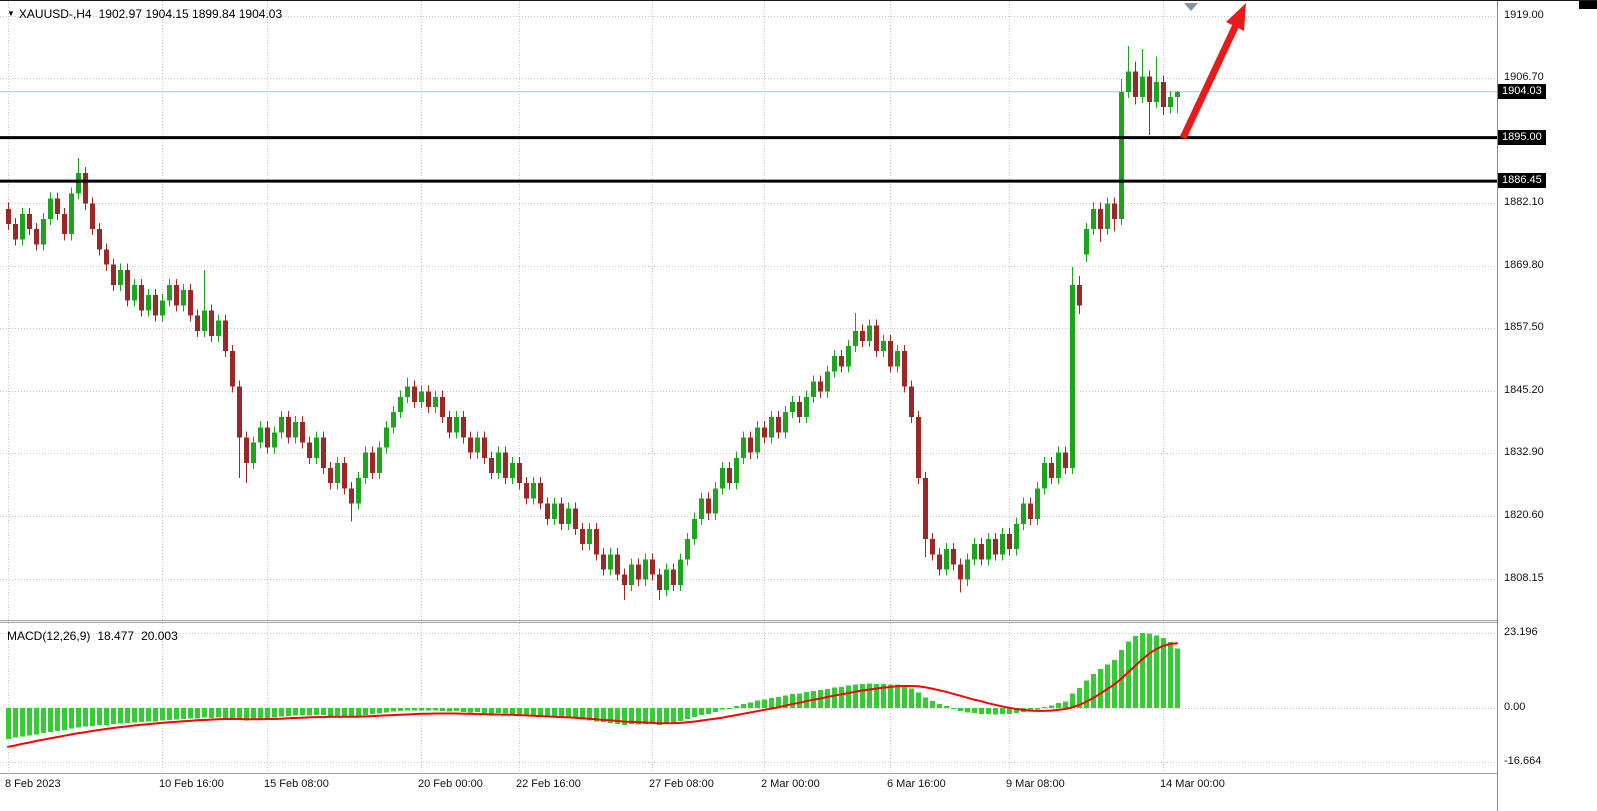  I want to click on time-label: 6 Mar 16:00, so click(916, 784).